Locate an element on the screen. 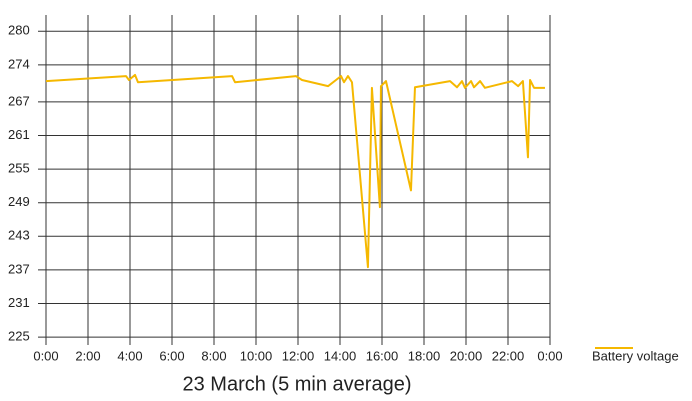  x-tick-label: 4:00 is located at coordinates (129, 355).